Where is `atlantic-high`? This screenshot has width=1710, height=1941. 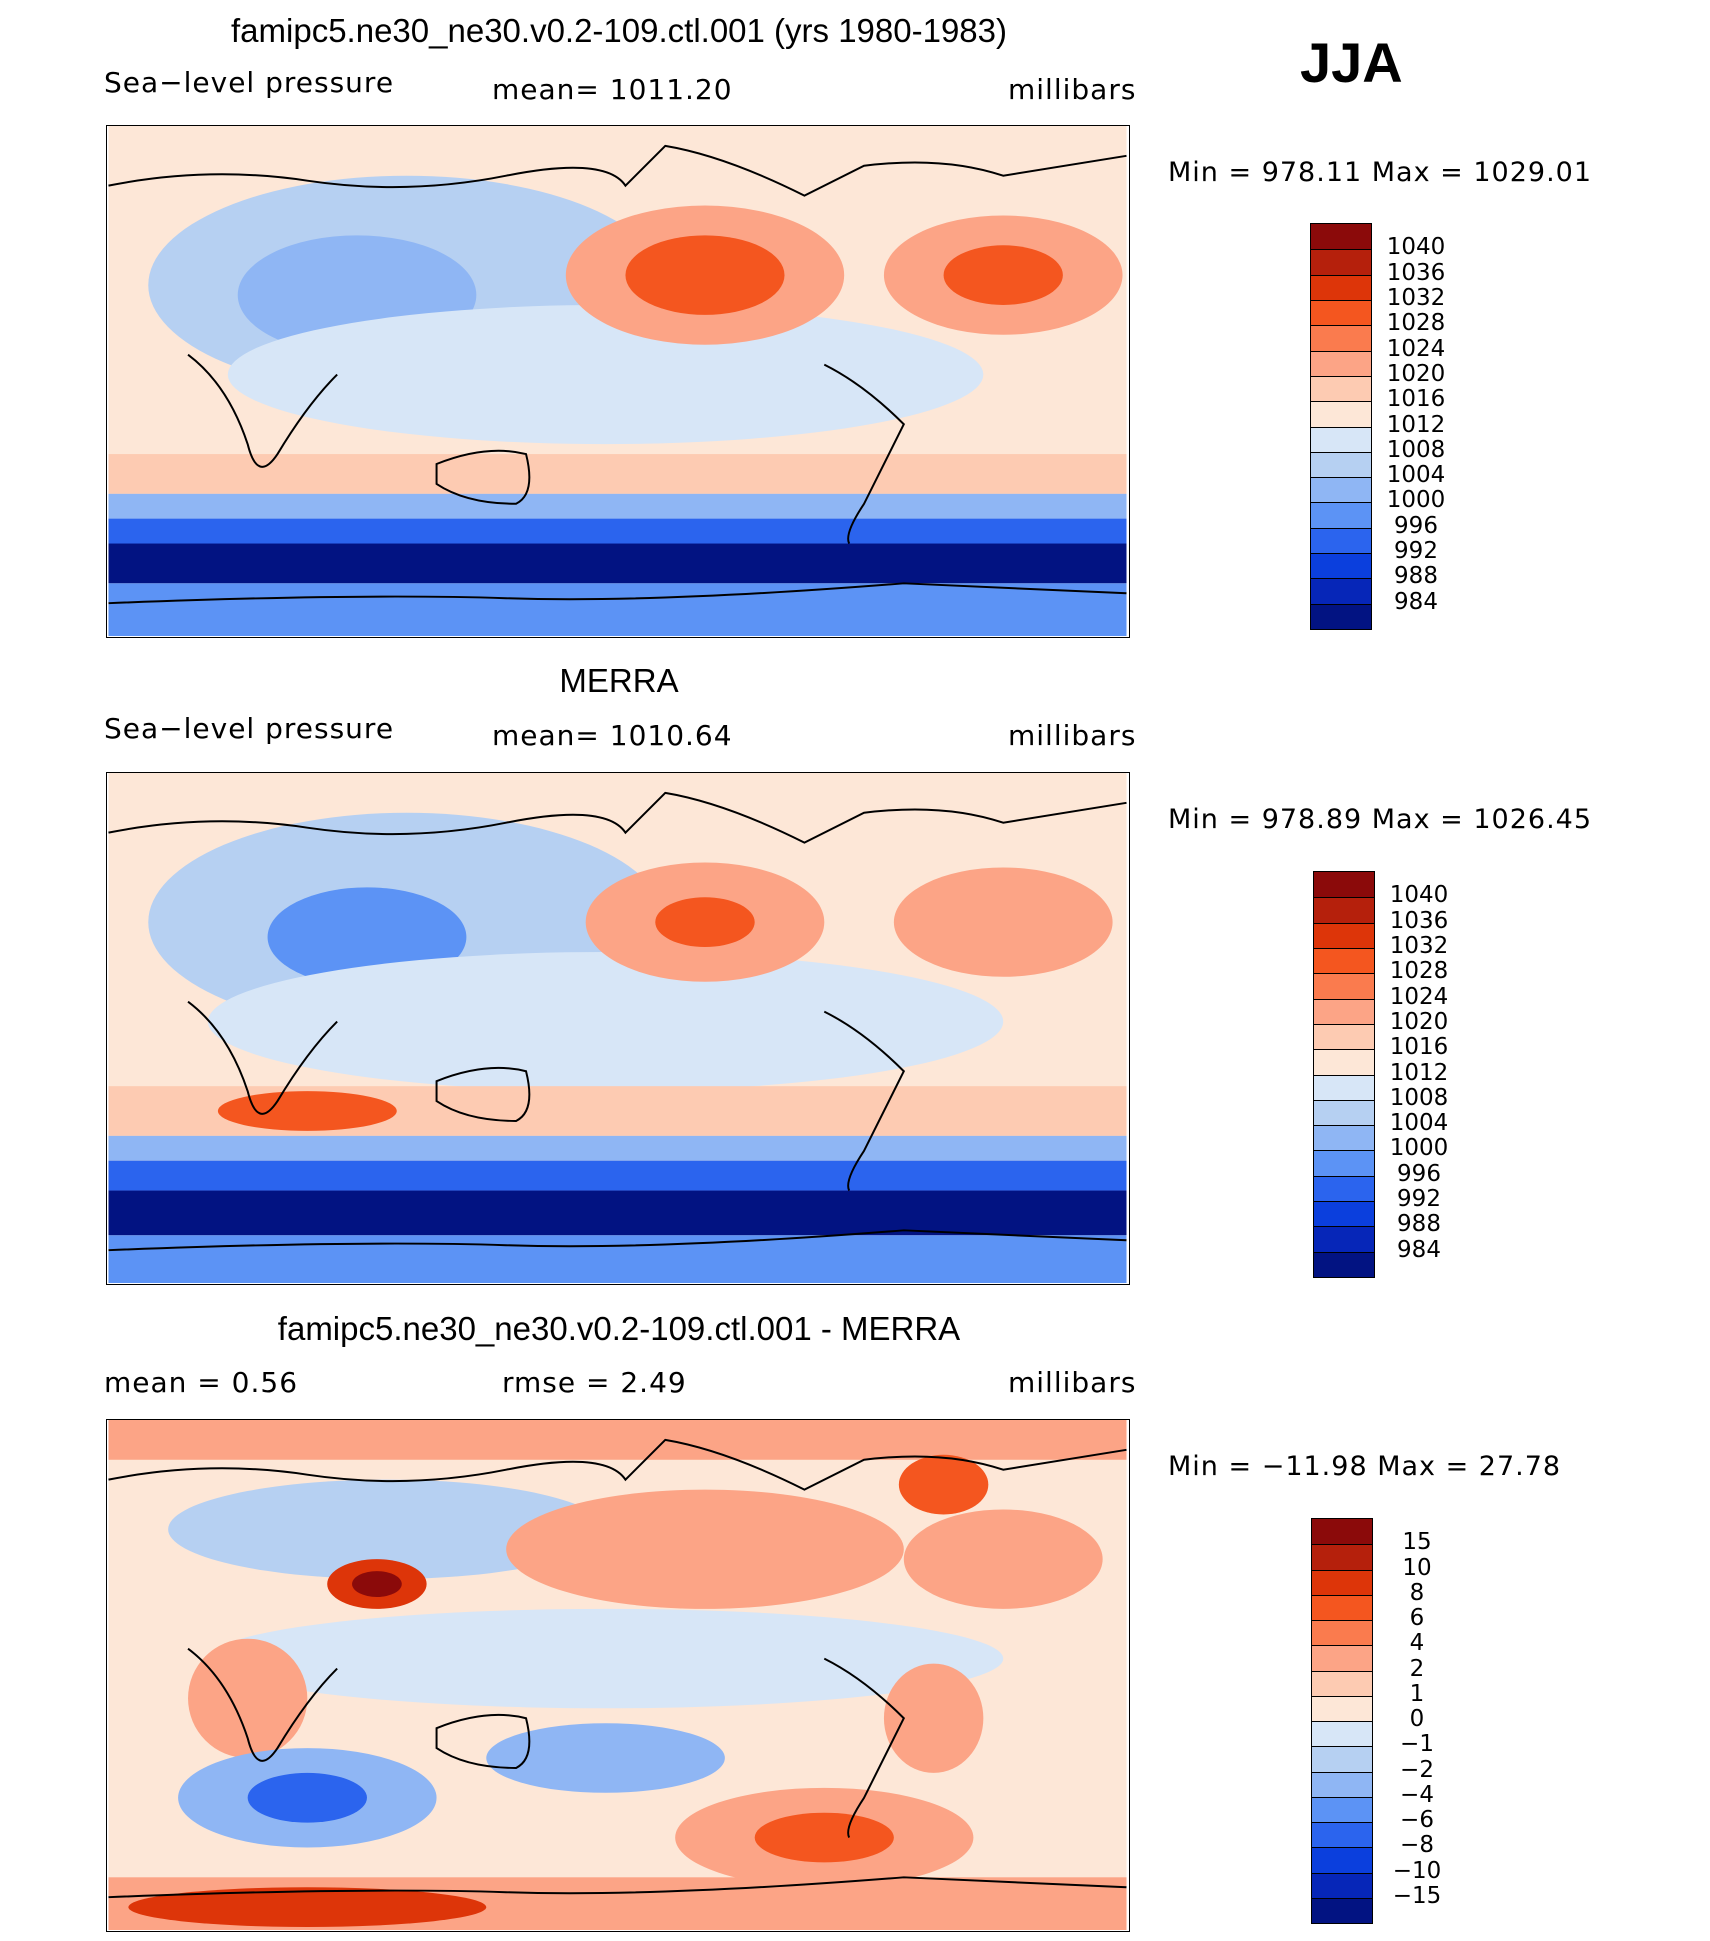
atlantic-high is located at coordinates (1003, 922).